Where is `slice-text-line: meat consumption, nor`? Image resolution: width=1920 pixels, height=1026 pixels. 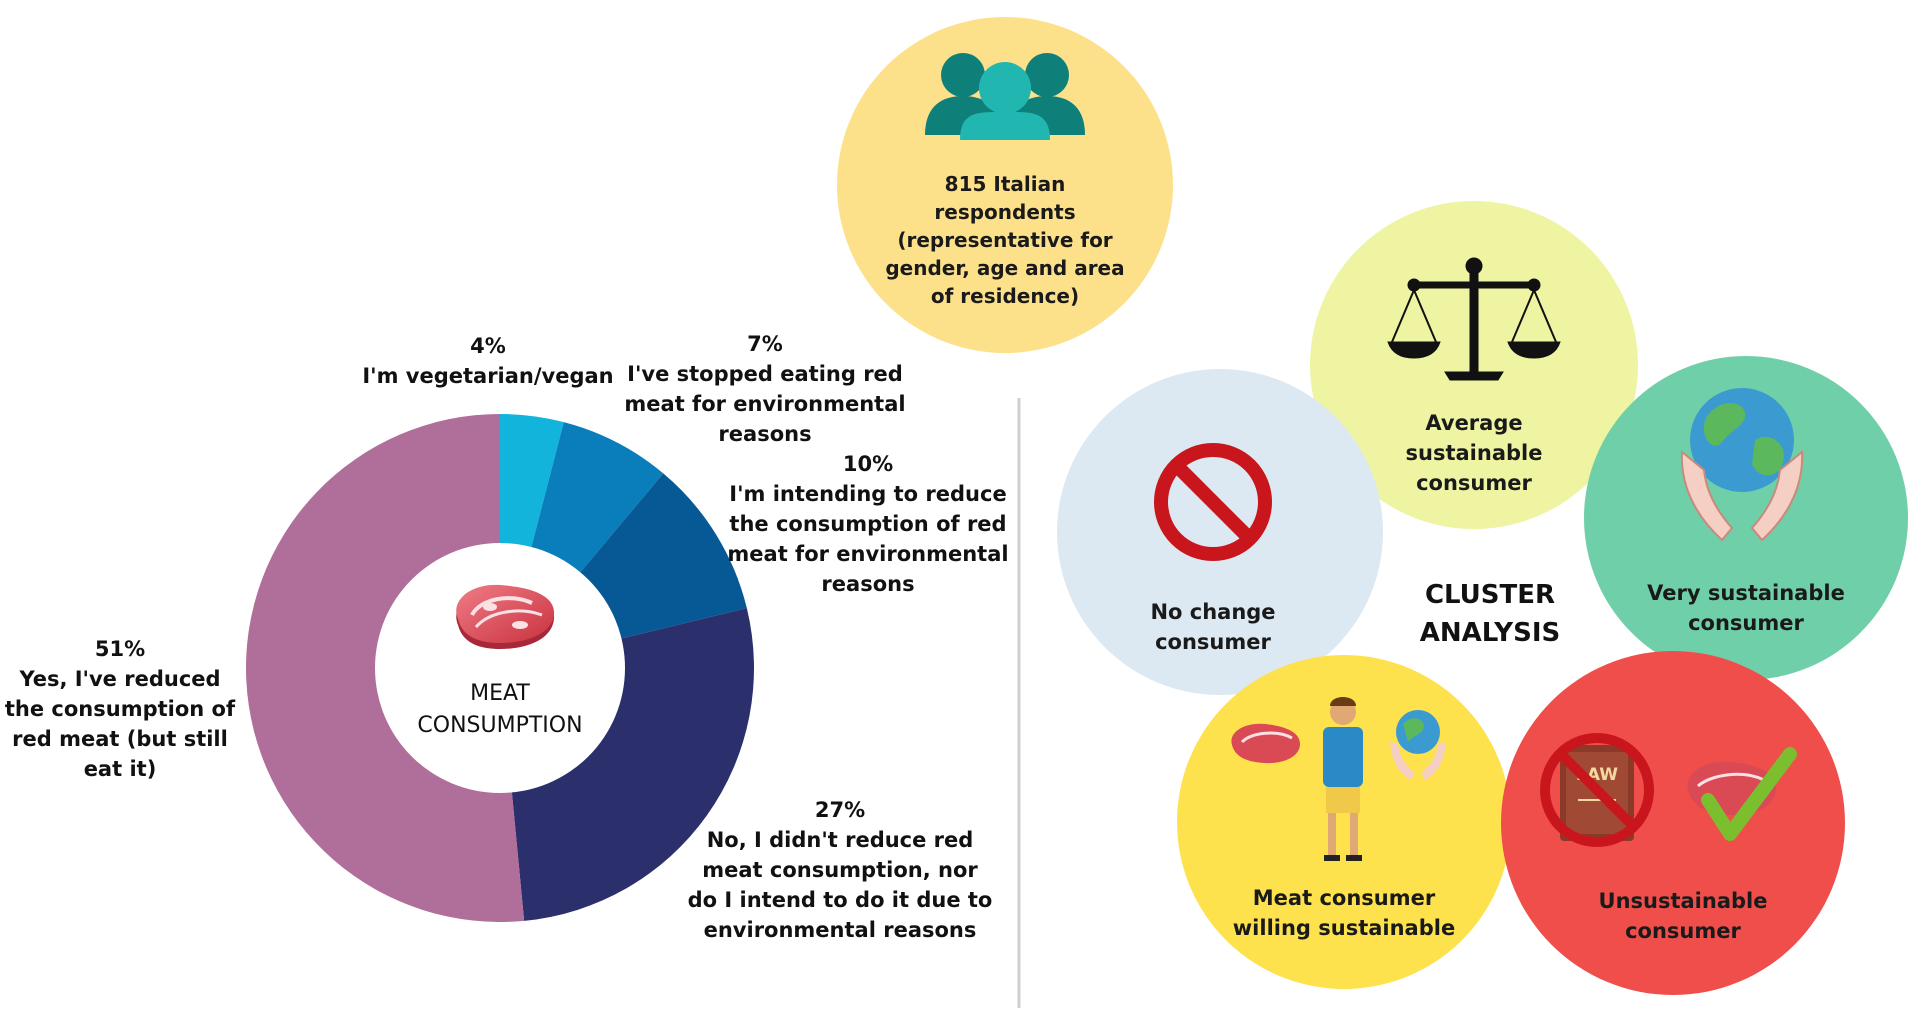
slice-text-line: meat consumption, nor is located at coordinates (840, 870).